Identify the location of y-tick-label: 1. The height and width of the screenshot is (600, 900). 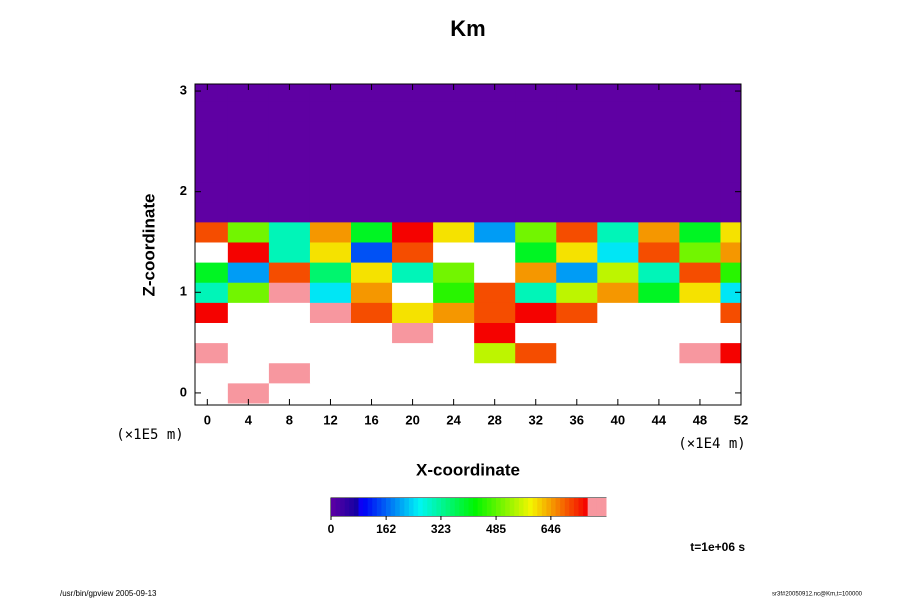
(183, 291).